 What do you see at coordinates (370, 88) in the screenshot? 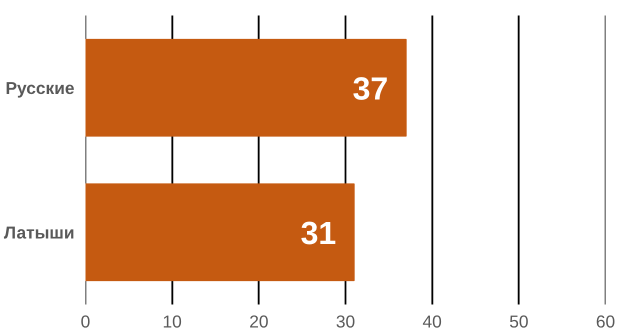
I see `data-label: 37` at bounding box center [370, 88].